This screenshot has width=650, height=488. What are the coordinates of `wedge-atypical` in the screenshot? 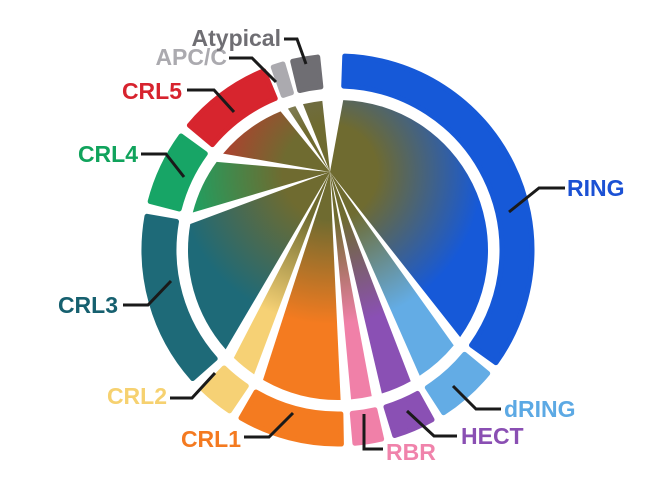 It's located at (316, 136).